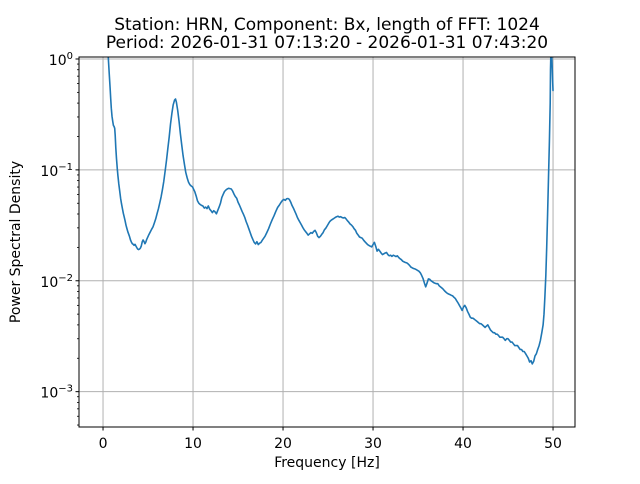 The width and height of the screenshot is (640, 484). Describe the element at coordinates (193, 444) in the screenshot. I see `x-tick-label: 10` at that location.